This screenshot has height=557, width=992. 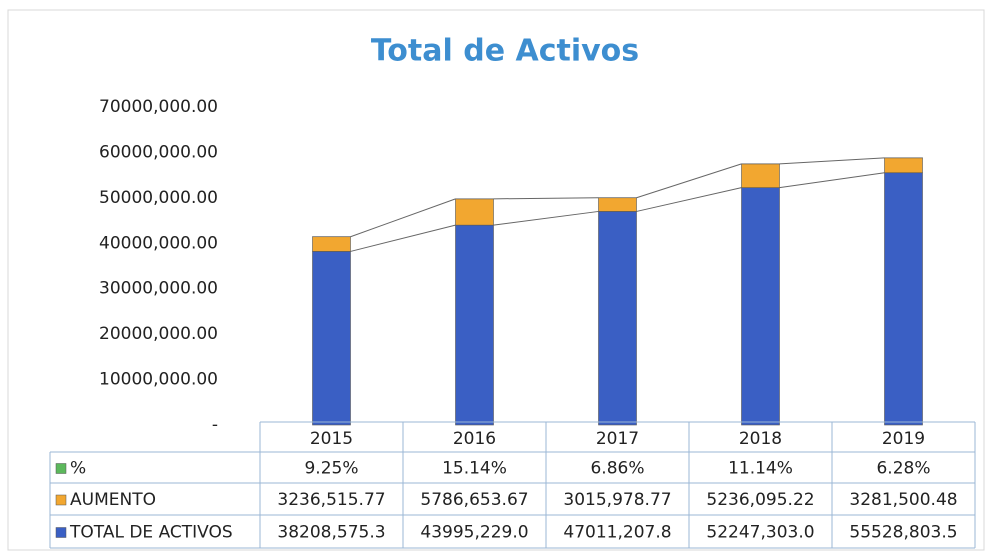 What do you see at coordinates (760, 439) in the screenshot?
I see `x-tick-label: 2018` at bounding box center [760, 439].